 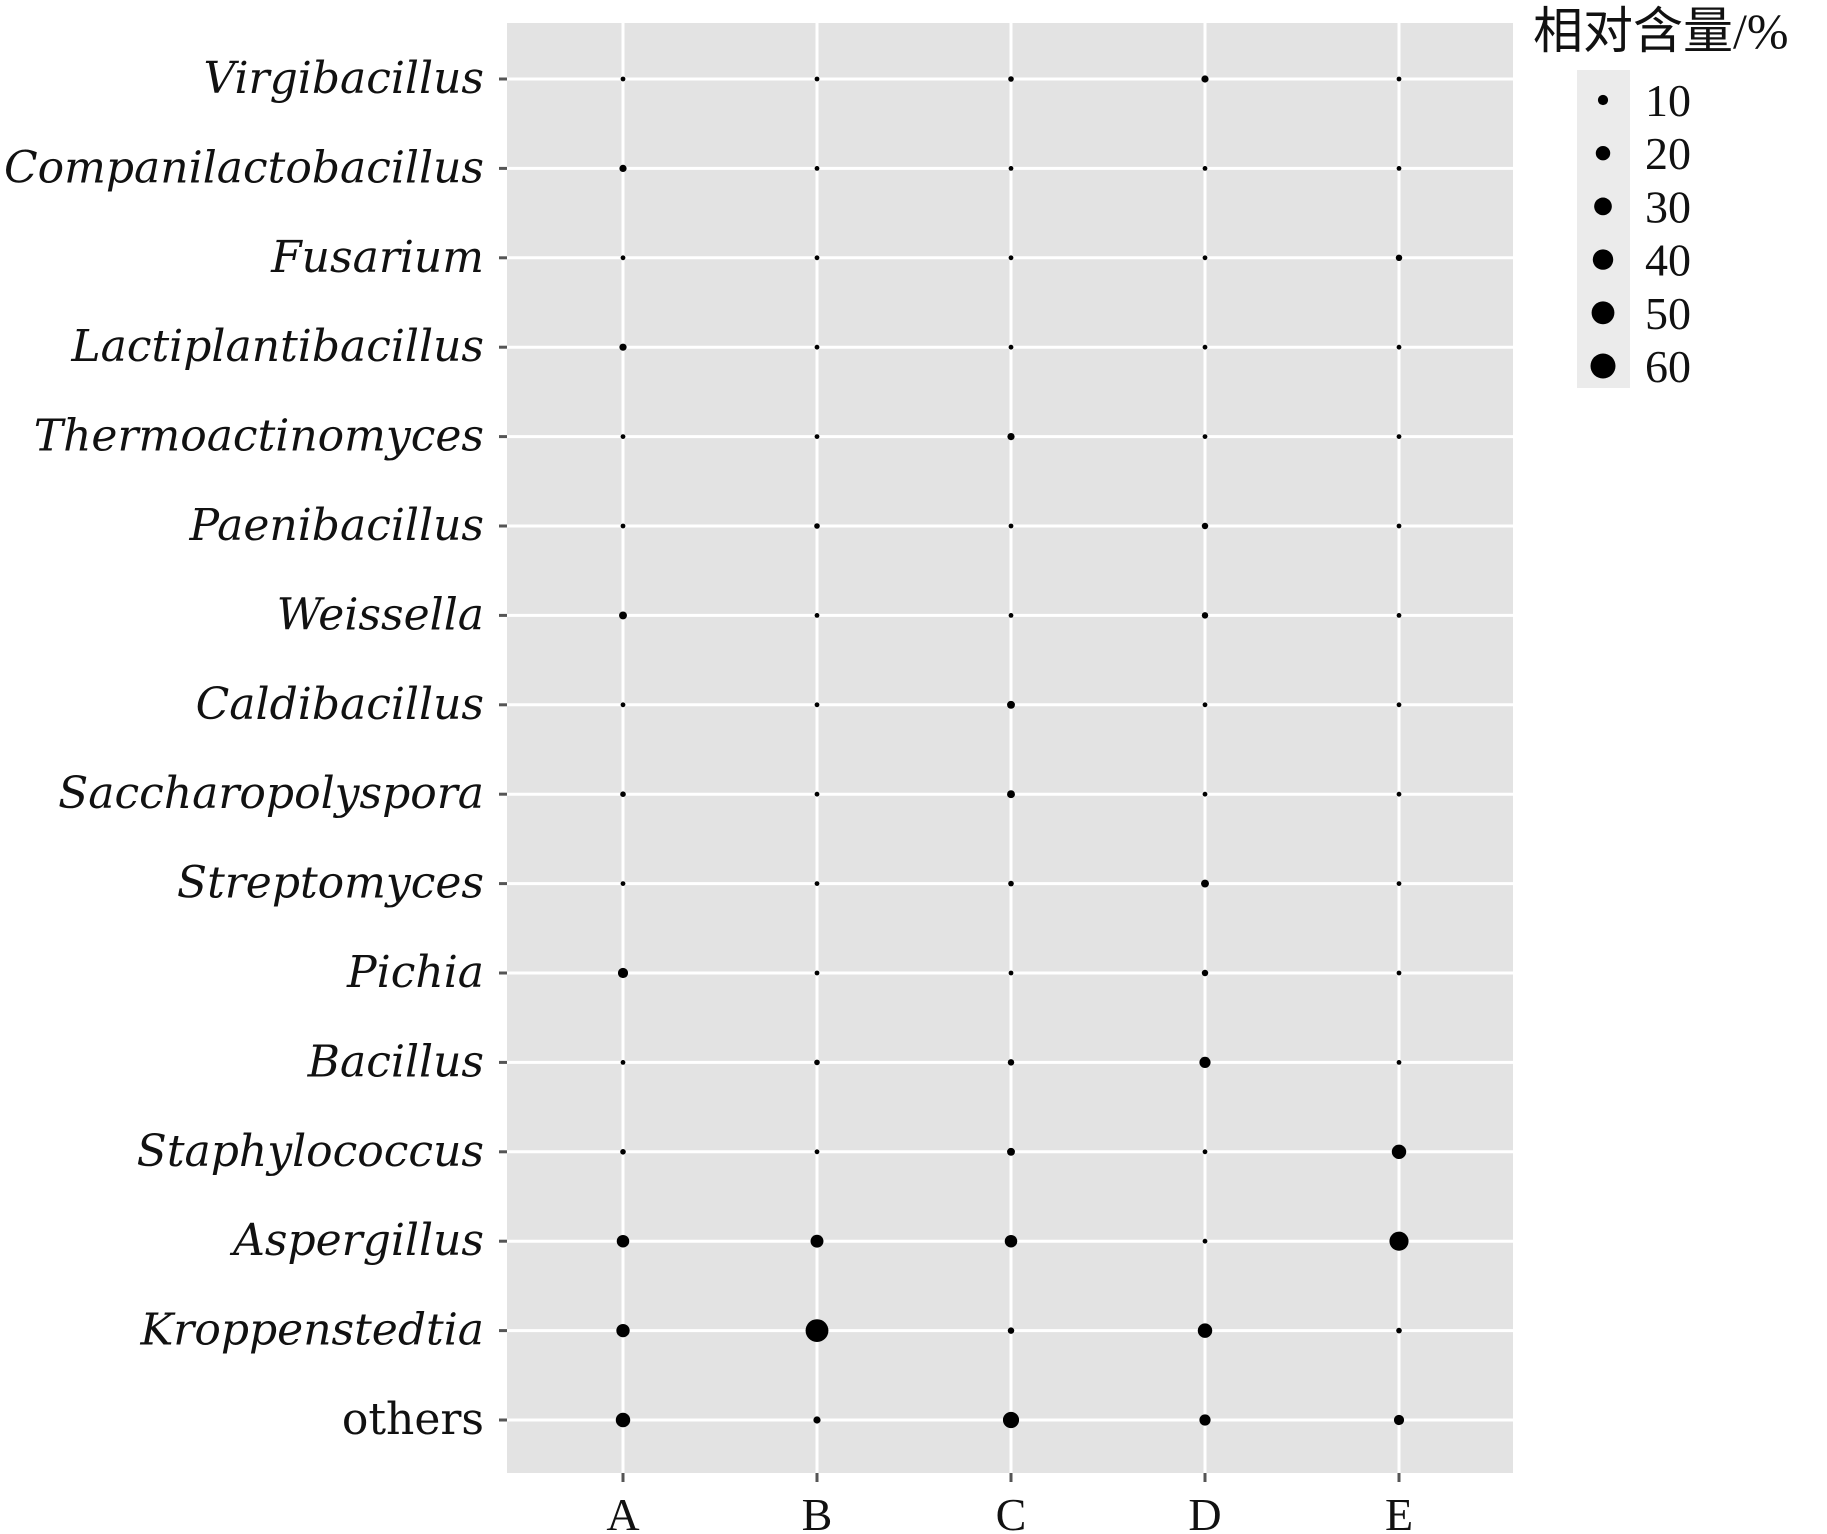 I want to click on y-tick-label: Thermoactinomyces, so click(x=259, y=436).